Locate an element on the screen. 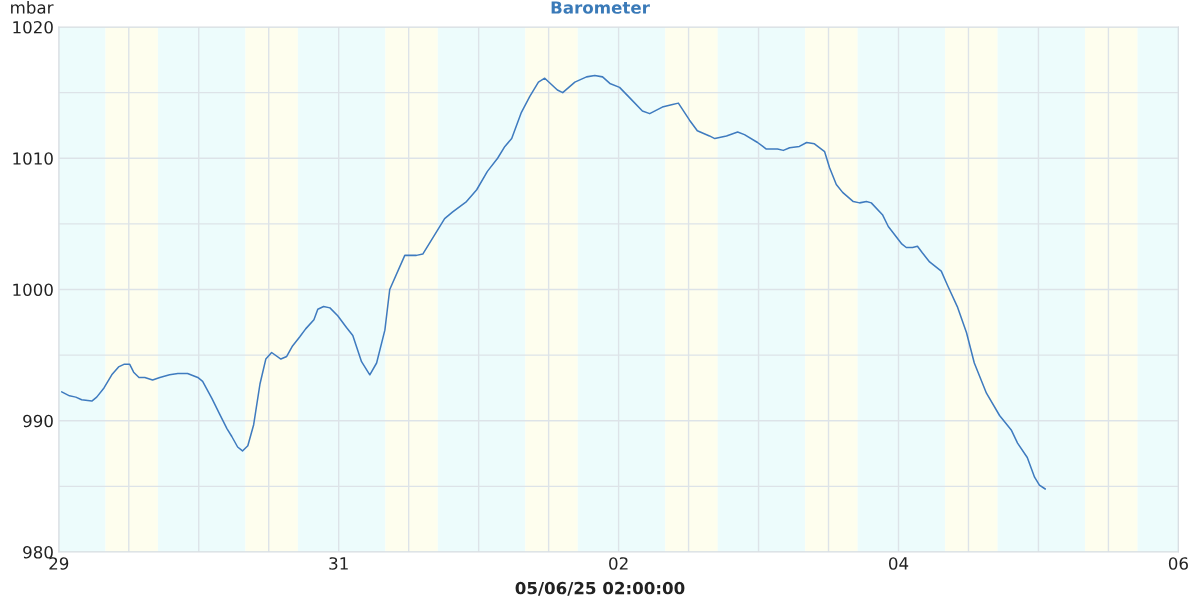 The width and height of the screenshot is (1200, 600). y-axis-title: mbar is located at coordinates (32, 7).